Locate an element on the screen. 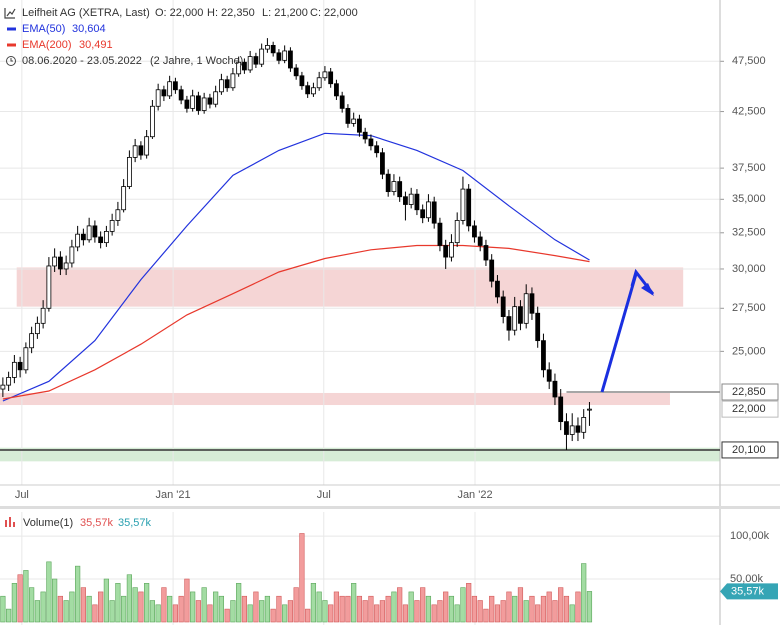  legend-value: 30,604 is located at coordinates (89, 29).